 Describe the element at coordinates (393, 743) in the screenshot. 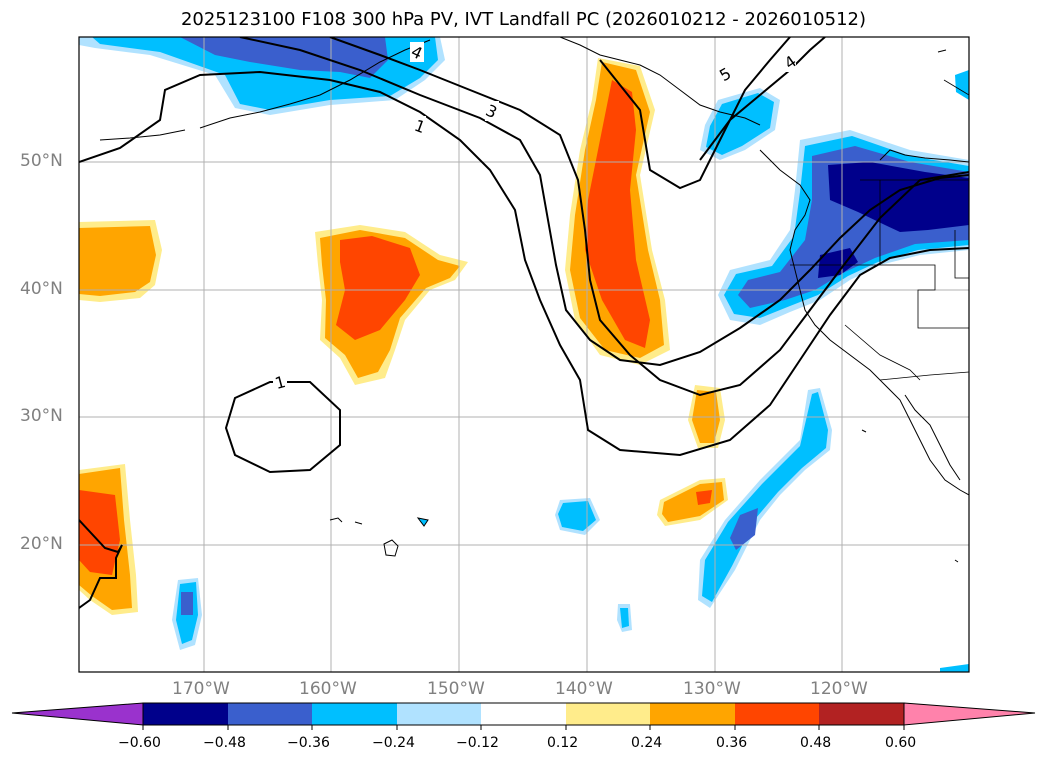

I see `colorbar-tick-label: −0.24` at that location.